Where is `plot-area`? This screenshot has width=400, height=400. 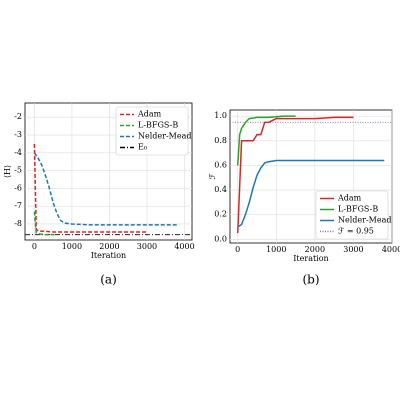 plot-area is located at coordinates (108, 171).